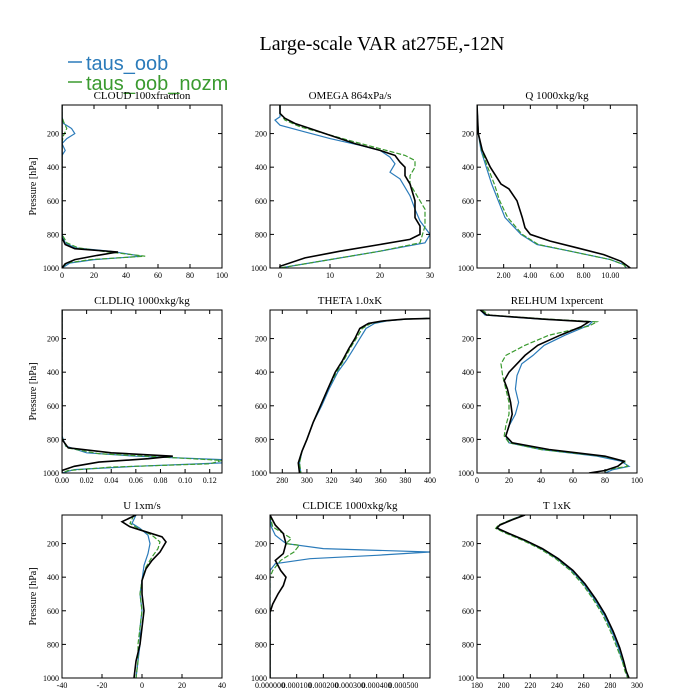  I want to click on x-tick-label: 100, so click(222, 275).